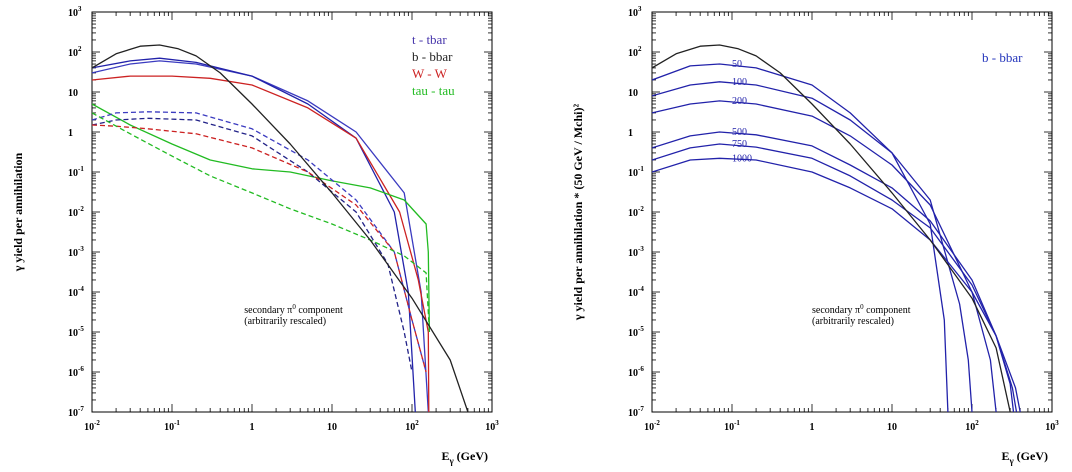  Describe the element at coordinates (739, 144) in the screenshot. I see `mass-label: 750` at that location.